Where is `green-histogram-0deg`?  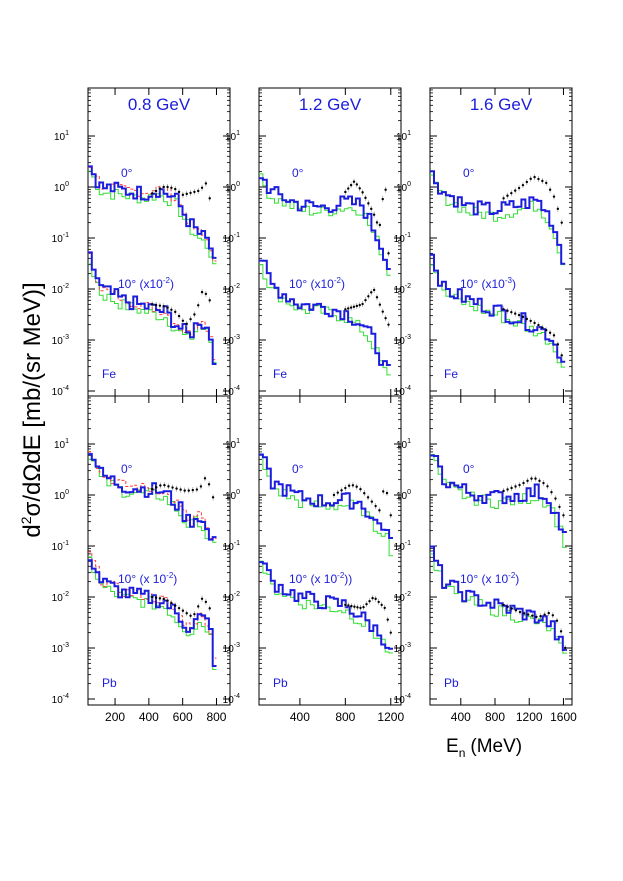
green-histogram-0deg is located at coordinates (152, 500).